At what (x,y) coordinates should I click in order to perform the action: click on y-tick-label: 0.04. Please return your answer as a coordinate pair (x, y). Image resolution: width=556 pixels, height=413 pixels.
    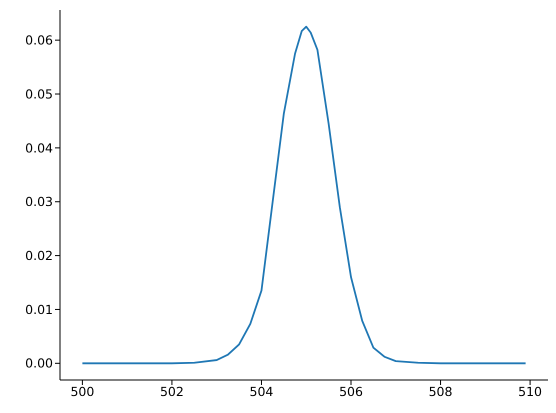
    Looking at the image, I should click on (39, 148).